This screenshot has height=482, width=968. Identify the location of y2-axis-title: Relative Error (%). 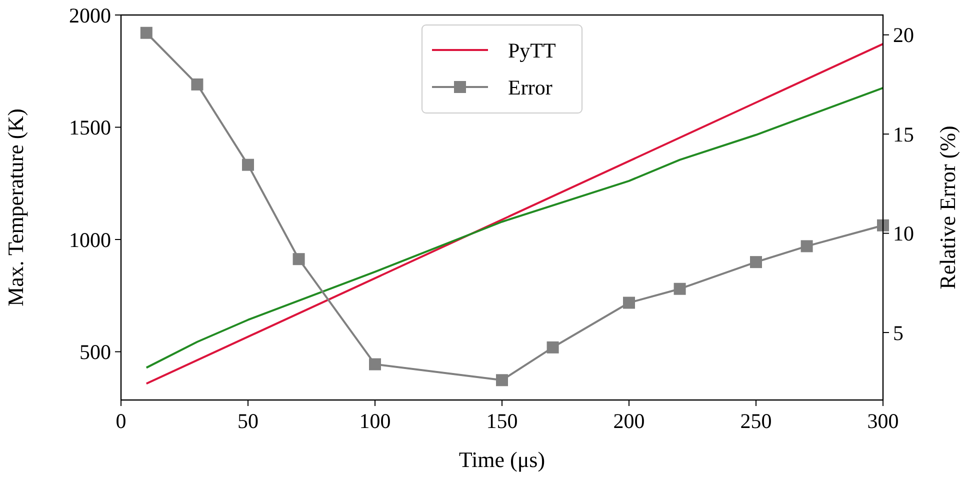
(947, 208).